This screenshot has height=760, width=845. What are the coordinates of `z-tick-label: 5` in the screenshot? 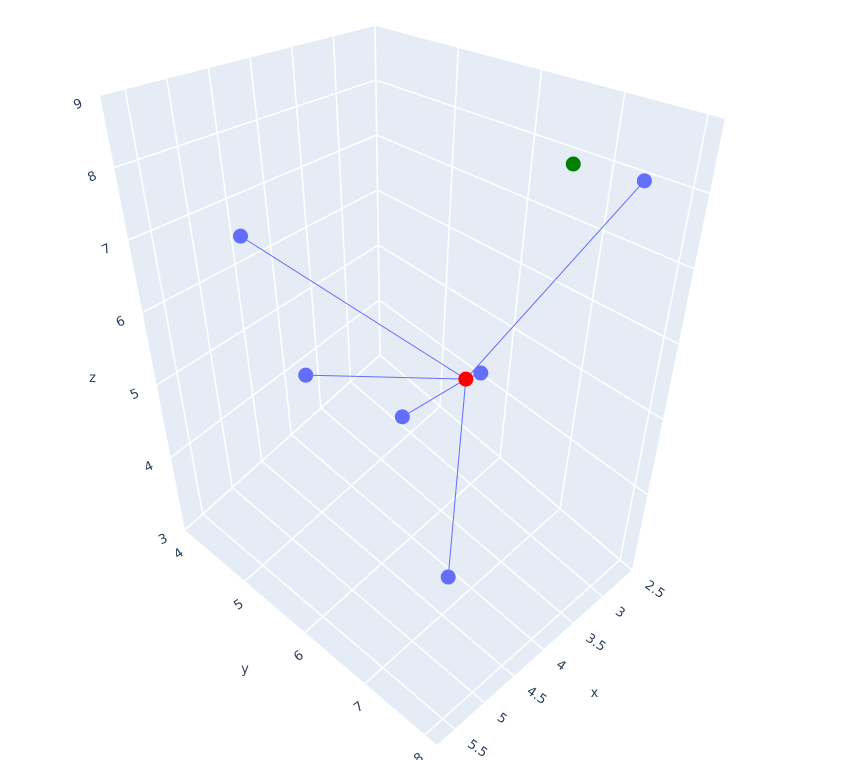 It's located at (135, 394).